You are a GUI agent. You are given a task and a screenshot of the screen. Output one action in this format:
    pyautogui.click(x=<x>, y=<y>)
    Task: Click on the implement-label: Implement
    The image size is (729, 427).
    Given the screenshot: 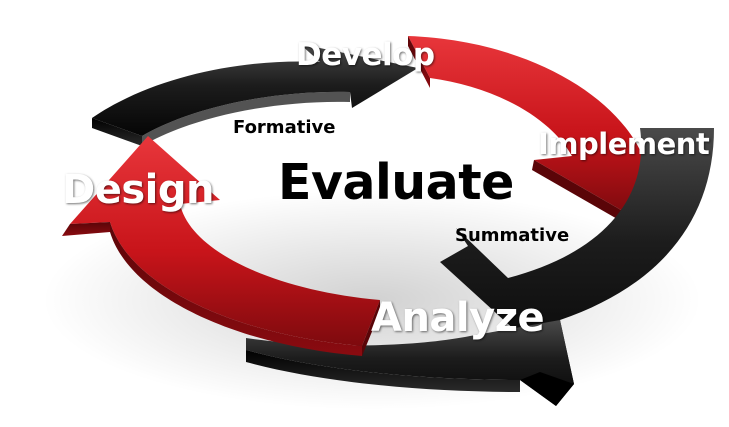 What is the action you would take?
    pyautogui.click(x=624, y=144)
    